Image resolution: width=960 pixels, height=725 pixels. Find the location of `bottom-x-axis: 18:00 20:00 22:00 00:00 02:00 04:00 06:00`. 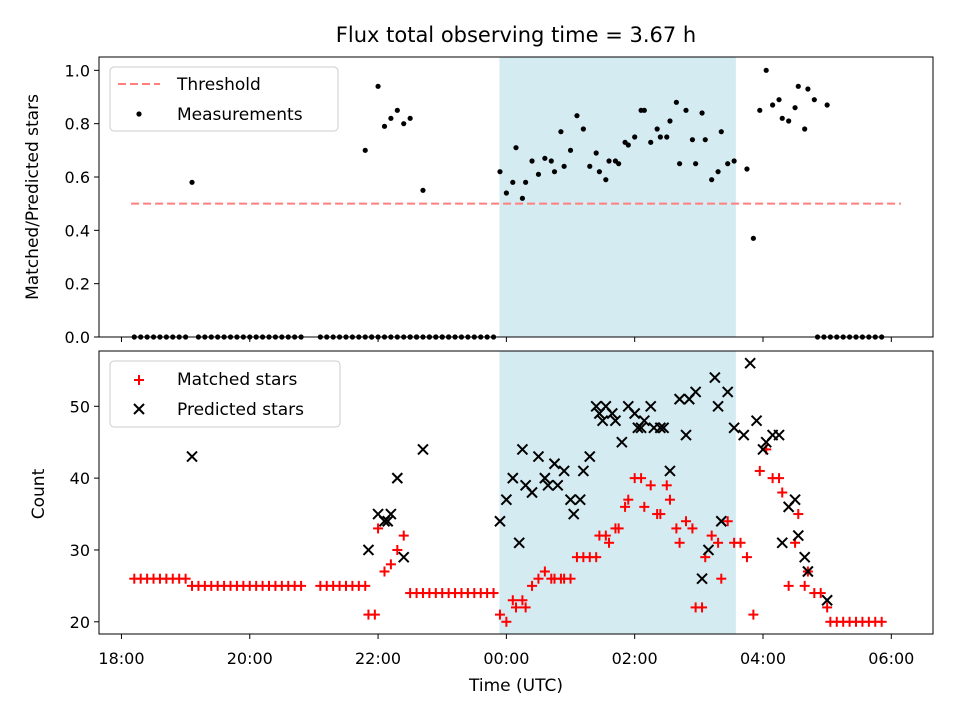

bottom-x-axis: 18:00 20:00 22:00 00:00 02:00 04:00 06:00 is located at coordinates (506, 651).